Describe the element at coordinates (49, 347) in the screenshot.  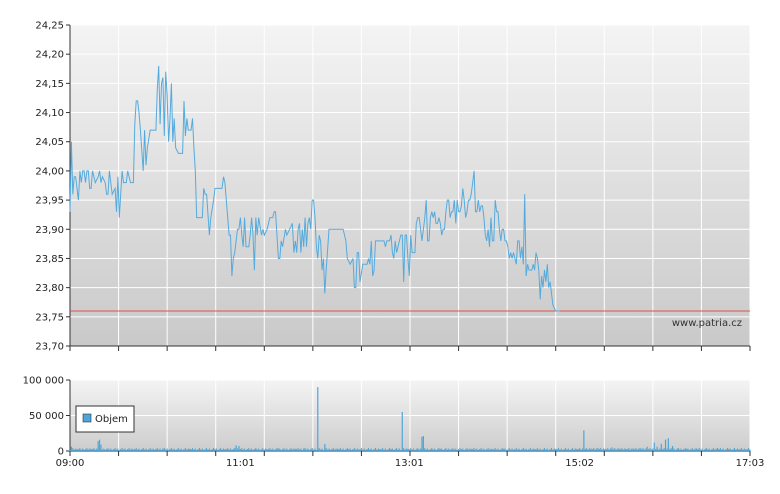
I see `price-tick-label: 23,70` at that location.